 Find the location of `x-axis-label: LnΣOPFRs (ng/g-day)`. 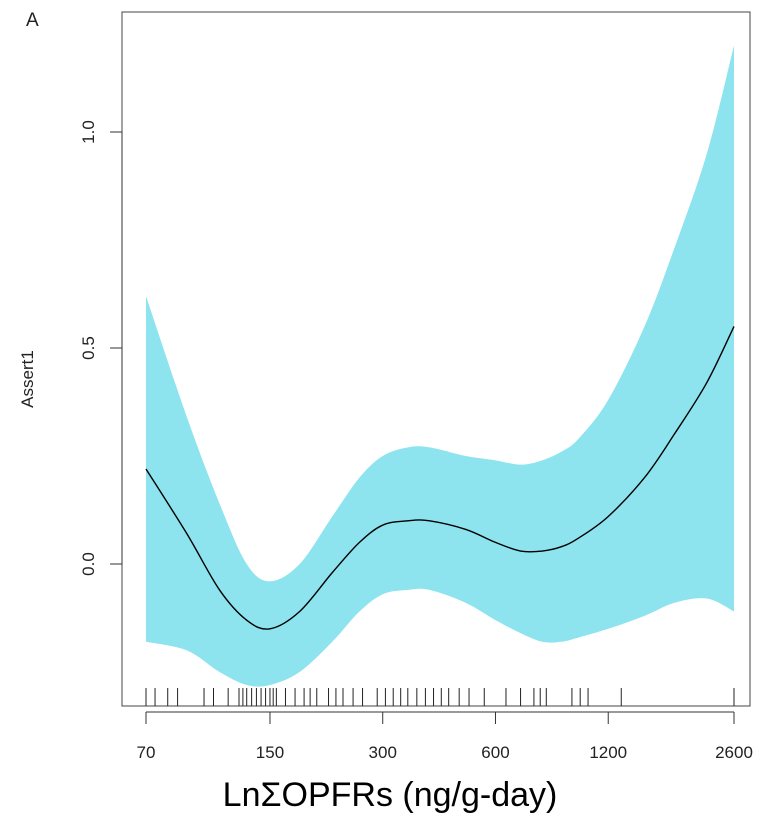

x-axis-label: LnΣOPFRs (ng/g-day) is located at coordinates (390, 795).